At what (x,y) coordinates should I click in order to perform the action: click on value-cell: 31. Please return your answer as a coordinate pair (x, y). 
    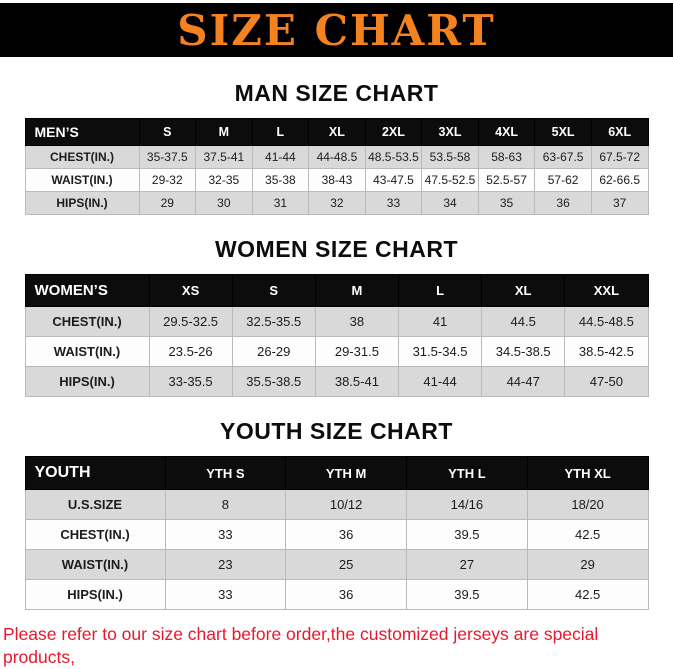
    Looking at the image, I should click on (280, 203).